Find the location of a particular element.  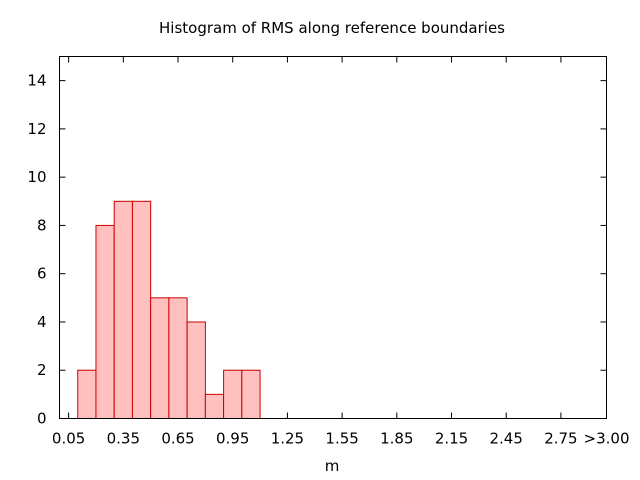

x-tick-label: 0.05 is located at coordinates (68, 439).